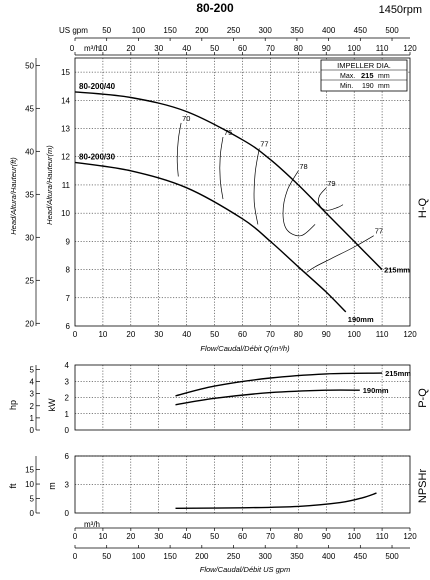  What do you see at coordinates (400, 10) in the screenshot?
I see `speed-label: 1450rpm` at bounding box center [400, 10].